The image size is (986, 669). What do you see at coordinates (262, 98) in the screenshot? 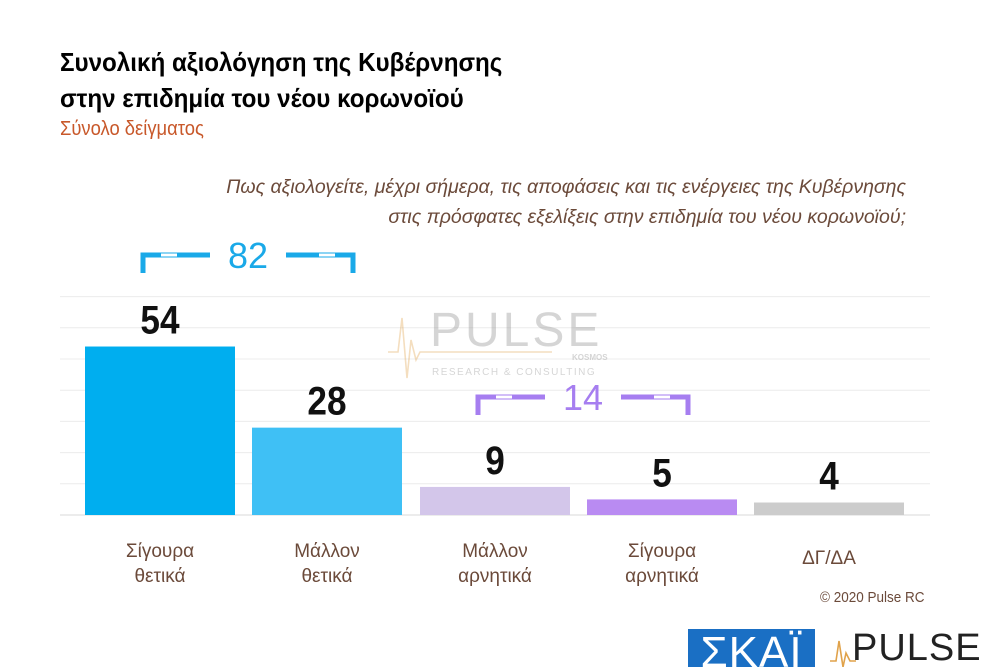
I see `chart-title-line2: στην επιδημία του νέου κορωνοϊού` at bounding box center [262, 98].